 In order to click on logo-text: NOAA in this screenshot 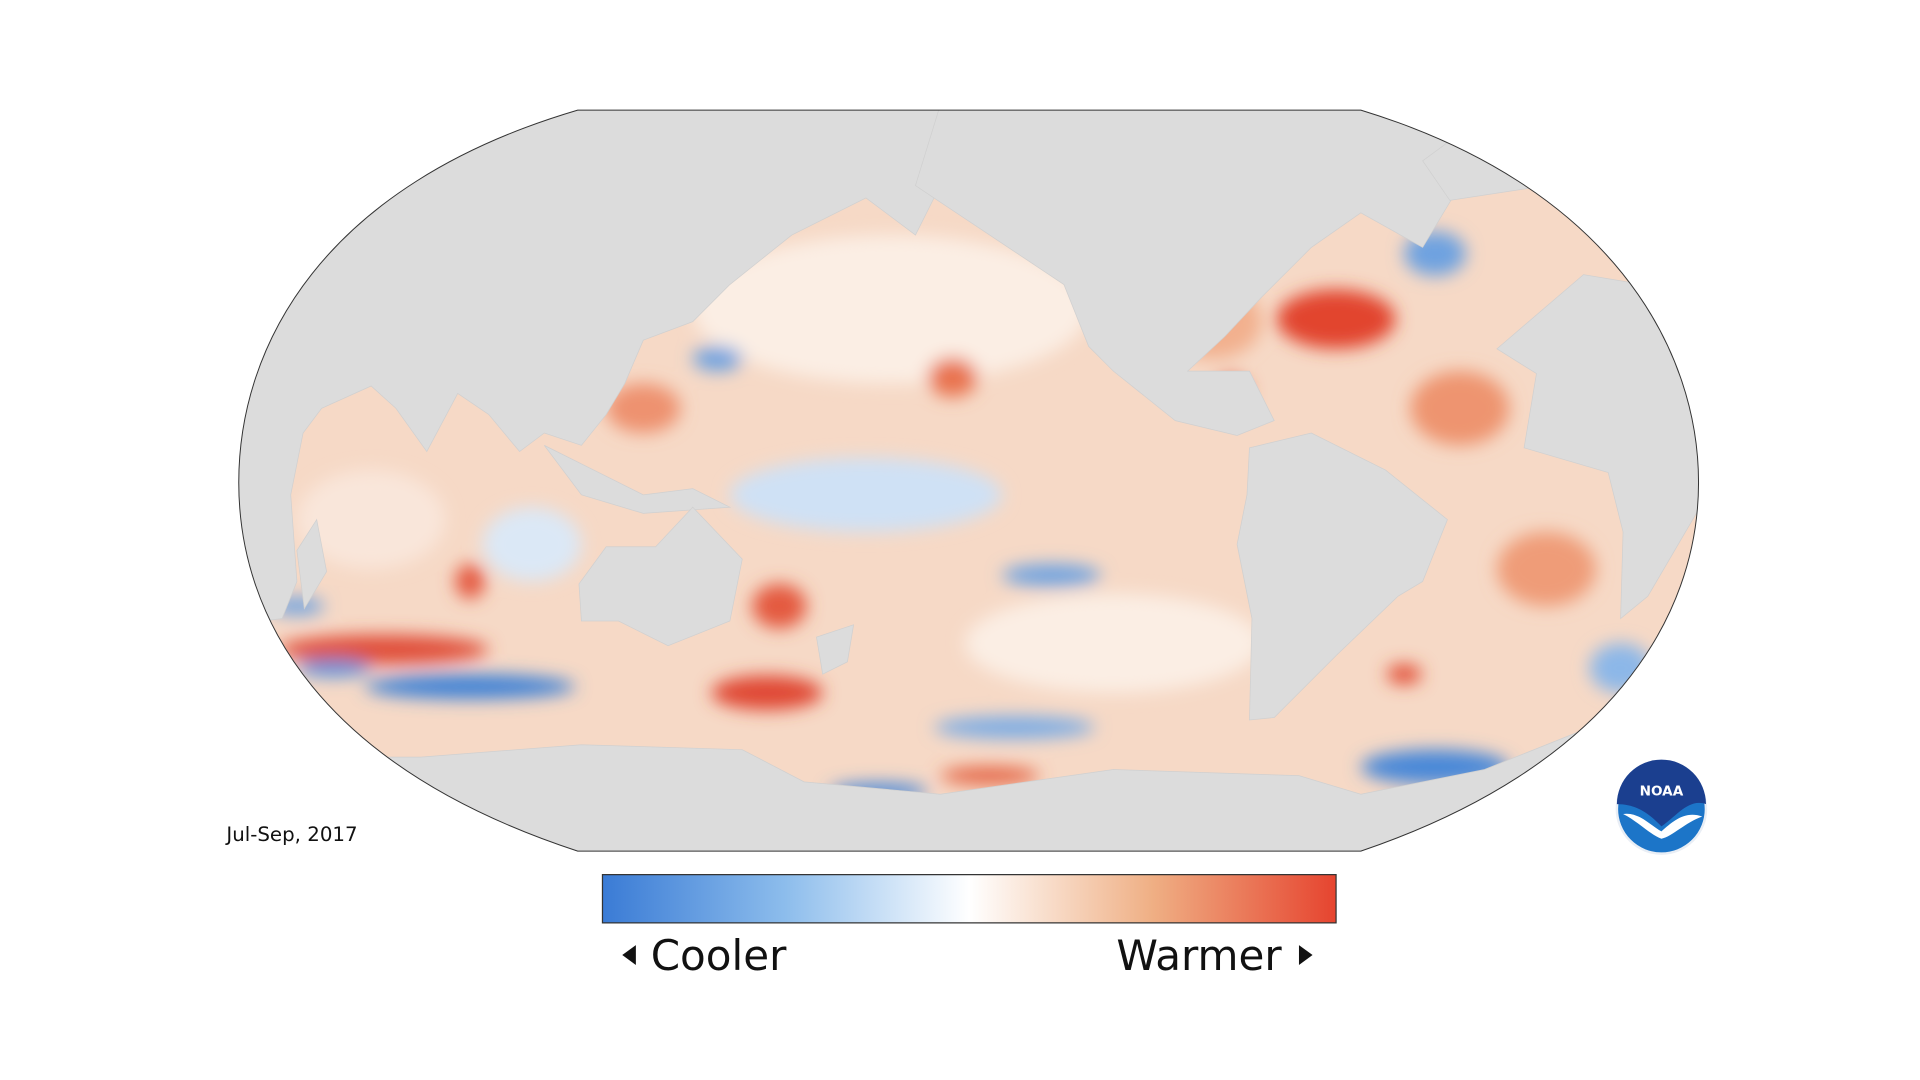, I will do `click(1662, 791)`.